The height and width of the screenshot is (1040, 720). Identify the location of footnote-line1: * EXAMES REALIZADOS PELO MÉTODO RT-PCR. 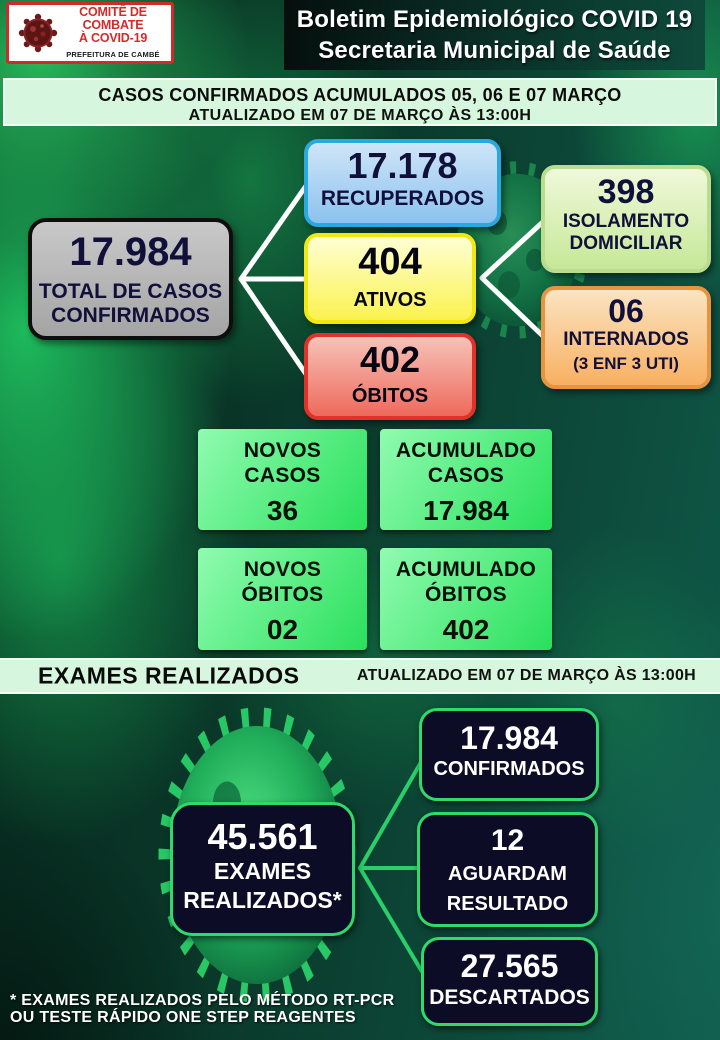
(202, 1000).